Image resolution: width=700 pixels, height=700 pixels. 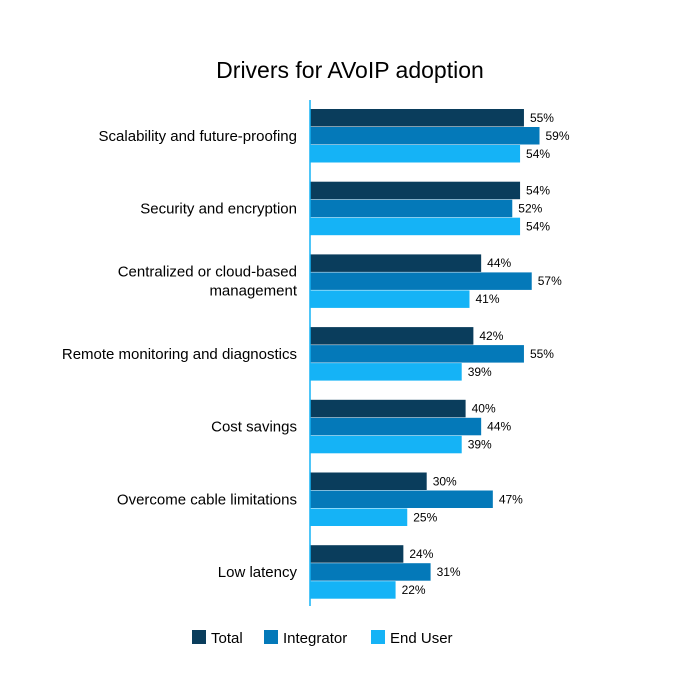 What do you see at coordinates (530, 208) in the screenshot?
I see `value-label: 52%` at bounding box center [530, 208].